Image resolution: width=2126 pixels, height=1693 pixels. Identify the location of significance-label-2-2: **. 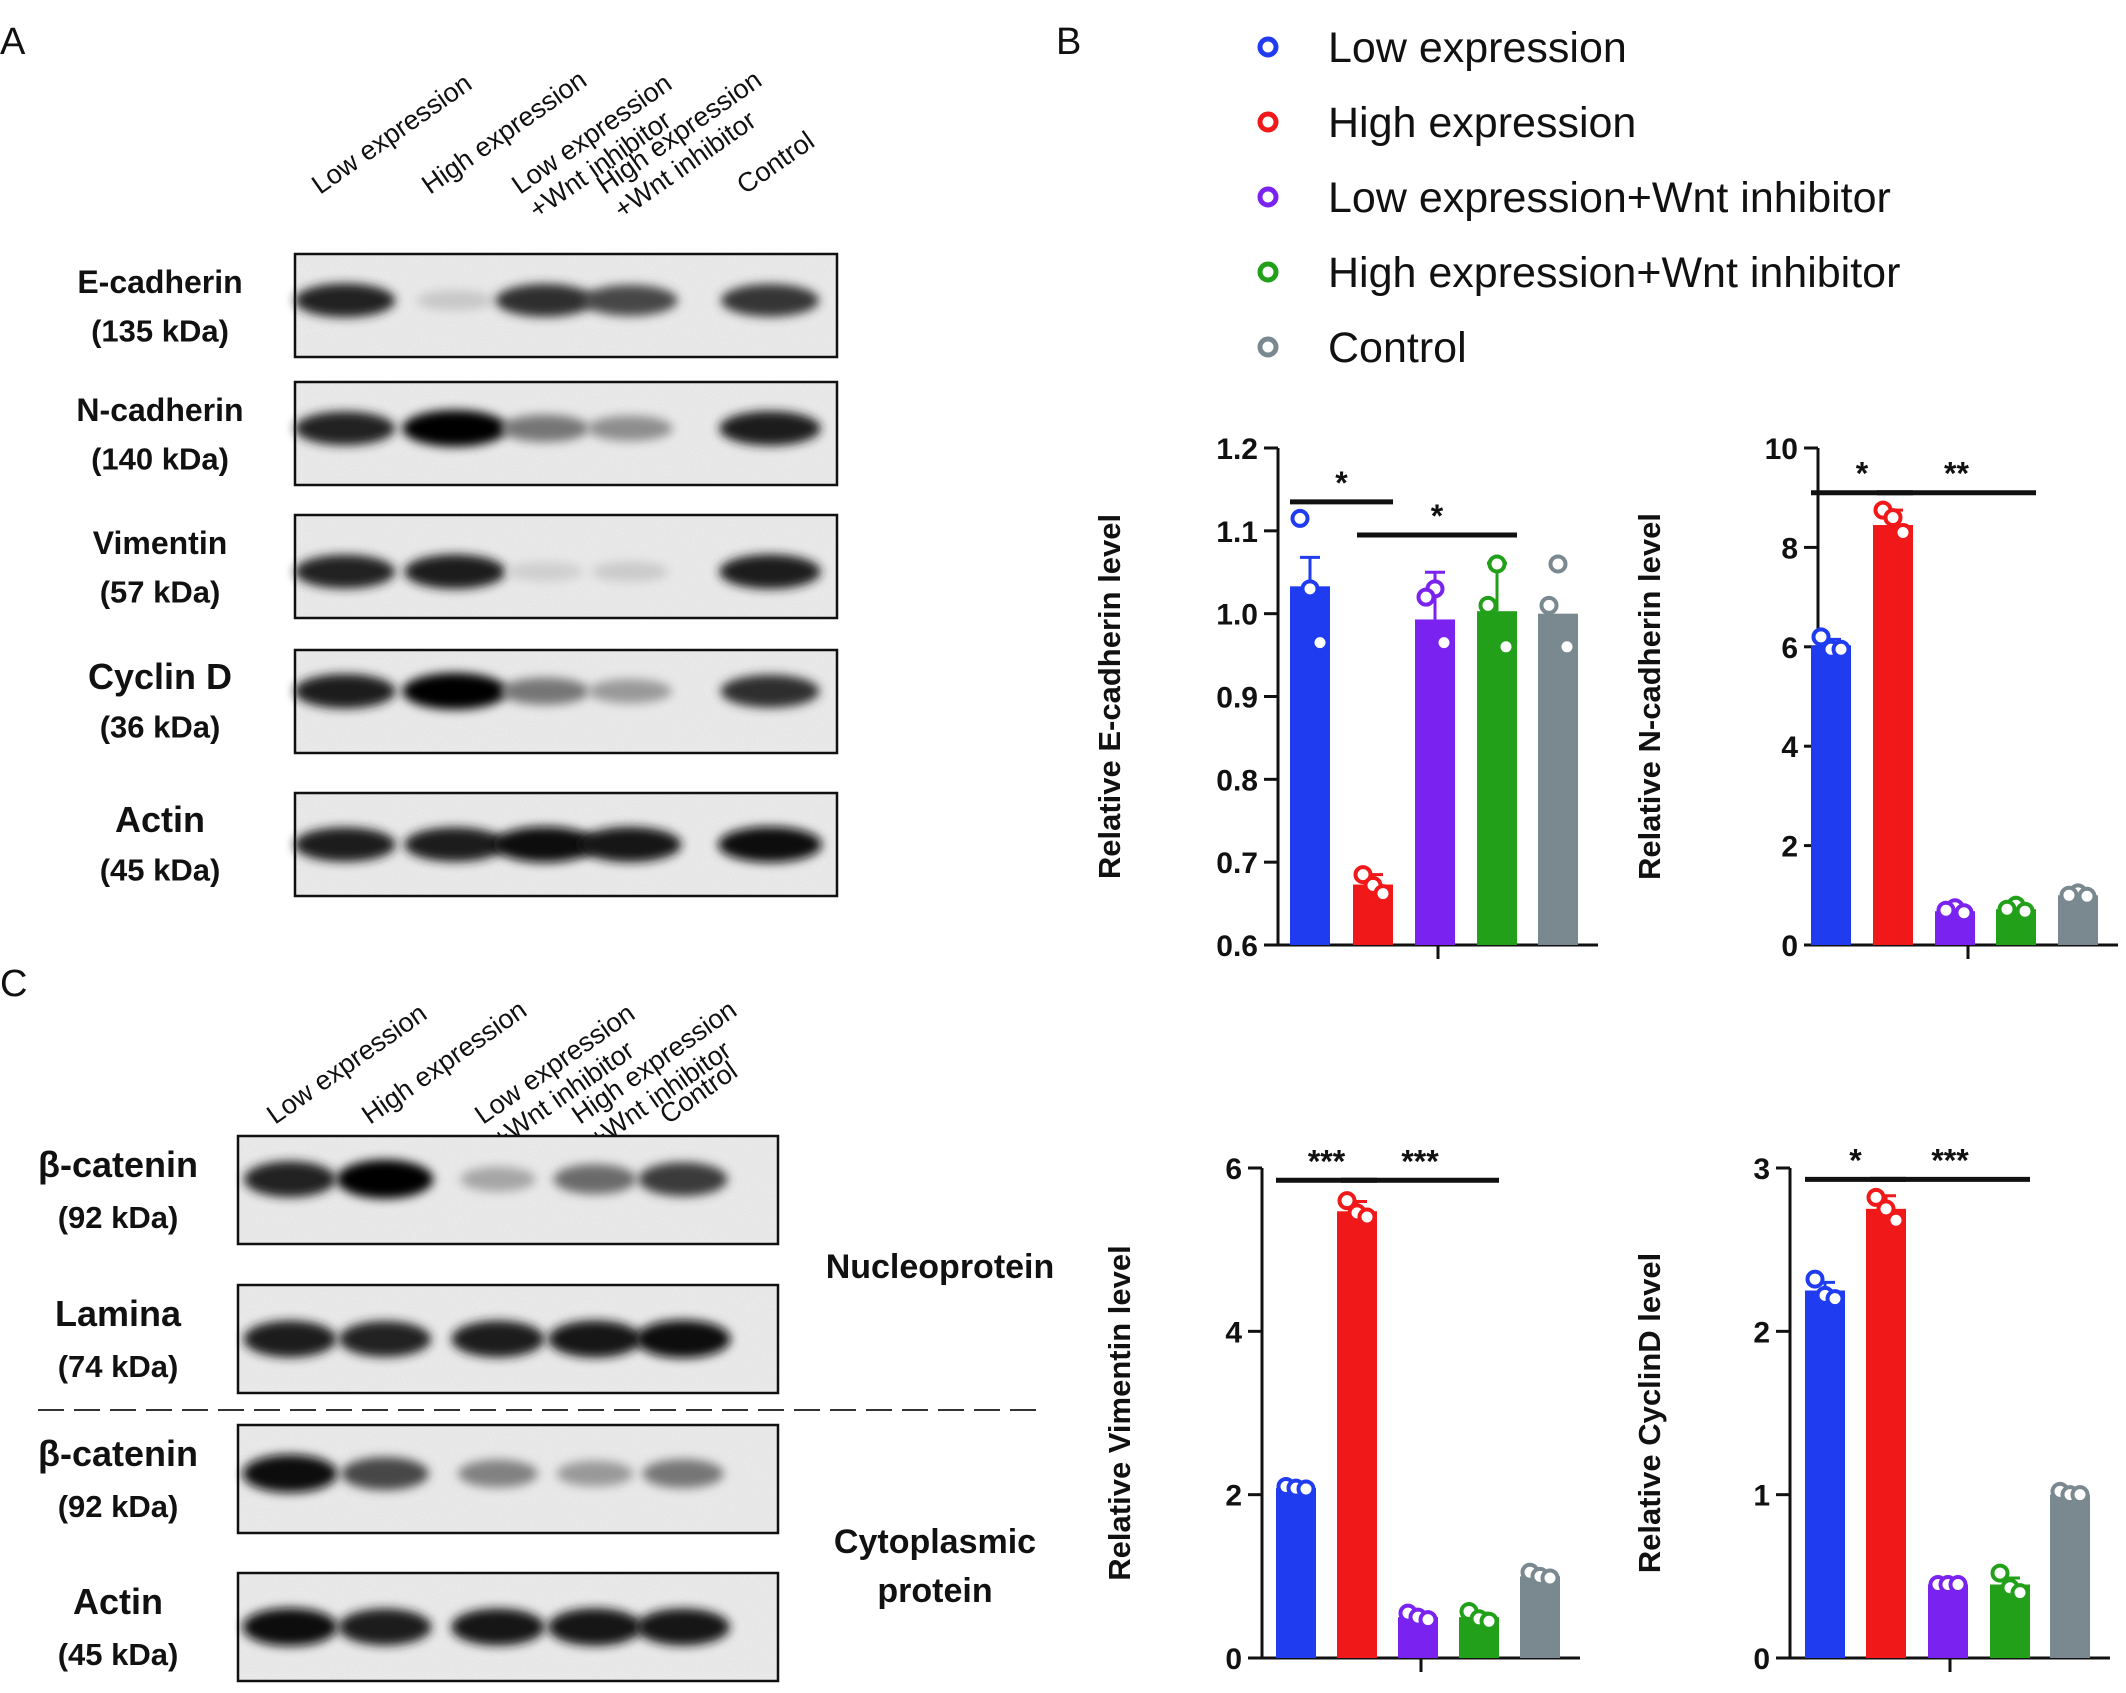
(1956, 474).